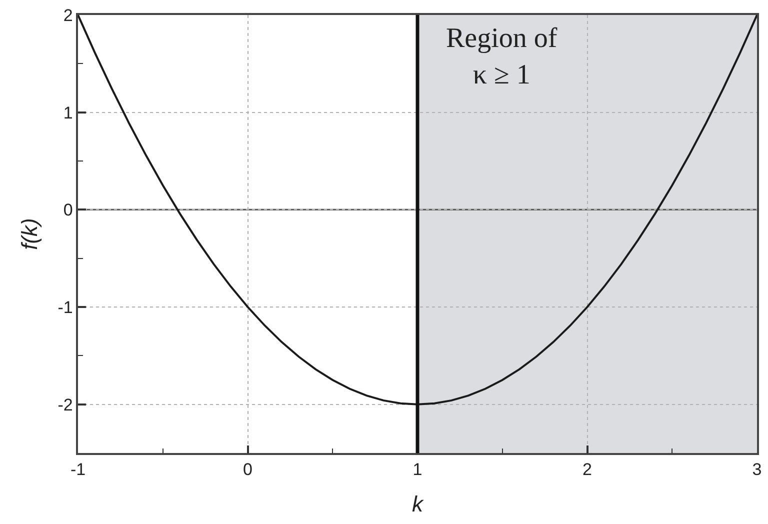  I want to click on y-tick-label: 1, so click(68, 112).